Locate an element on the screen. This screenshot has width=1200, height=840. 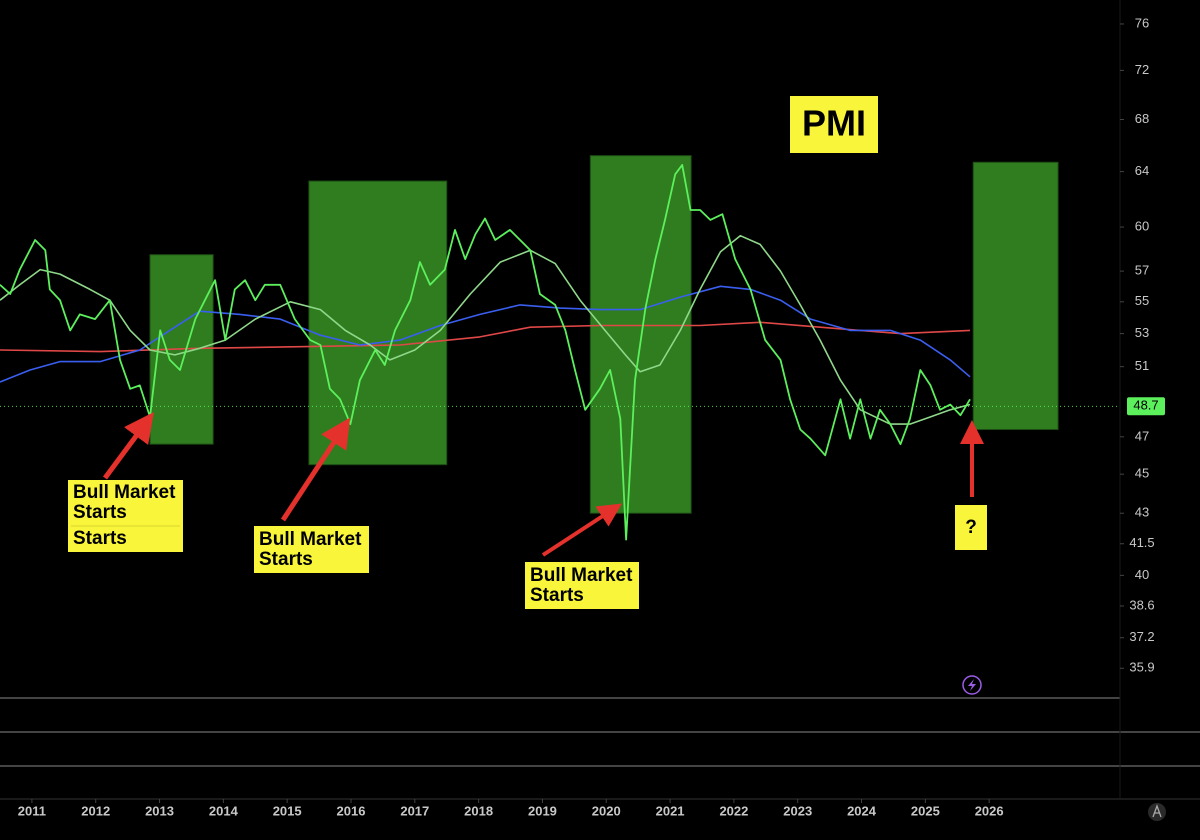
chart-title: PMI is located at coordinates (834, 123).